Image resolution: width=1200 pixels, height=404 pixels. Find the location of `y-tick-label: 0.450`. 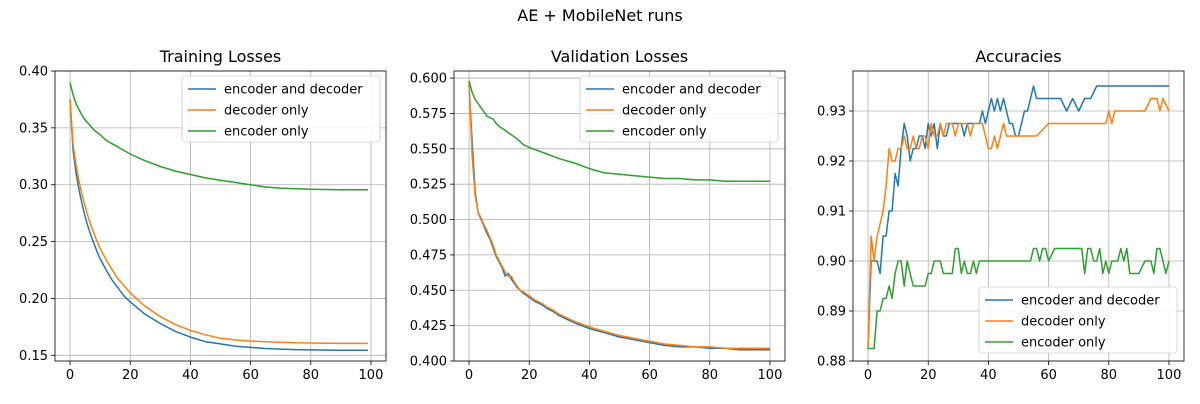

y-tick-label: 0.450 is located at coordinates (428, 291).